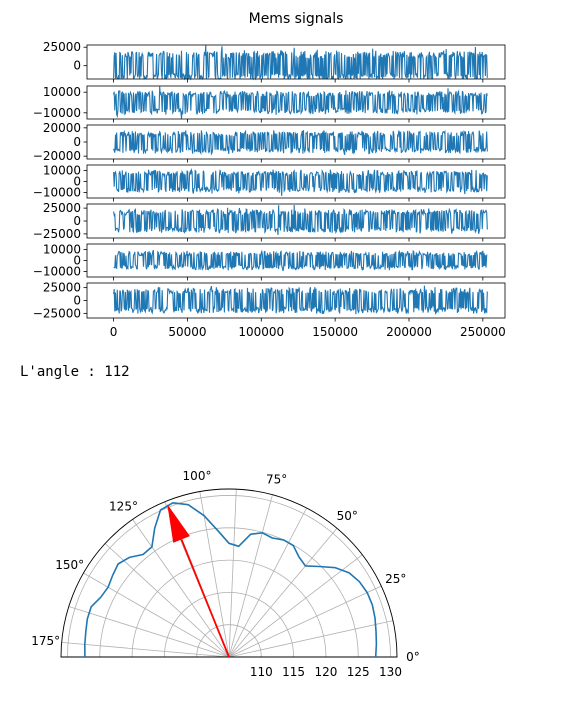 The width and height of the screenshot is (563, 717). Describe the element at coordinates (62, 128) in the screenshot. I see `y-tick-label: 20000` at that location.